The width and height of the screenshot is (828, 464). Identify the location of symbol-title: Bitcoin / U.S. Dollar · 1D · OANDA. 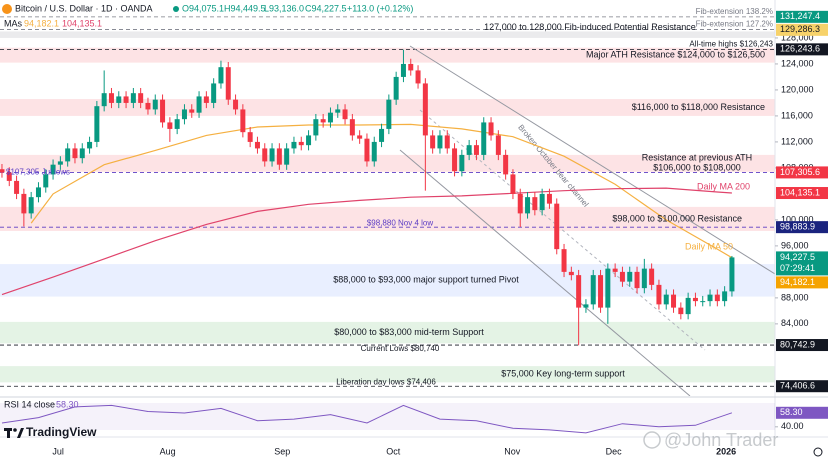
(84, 8).